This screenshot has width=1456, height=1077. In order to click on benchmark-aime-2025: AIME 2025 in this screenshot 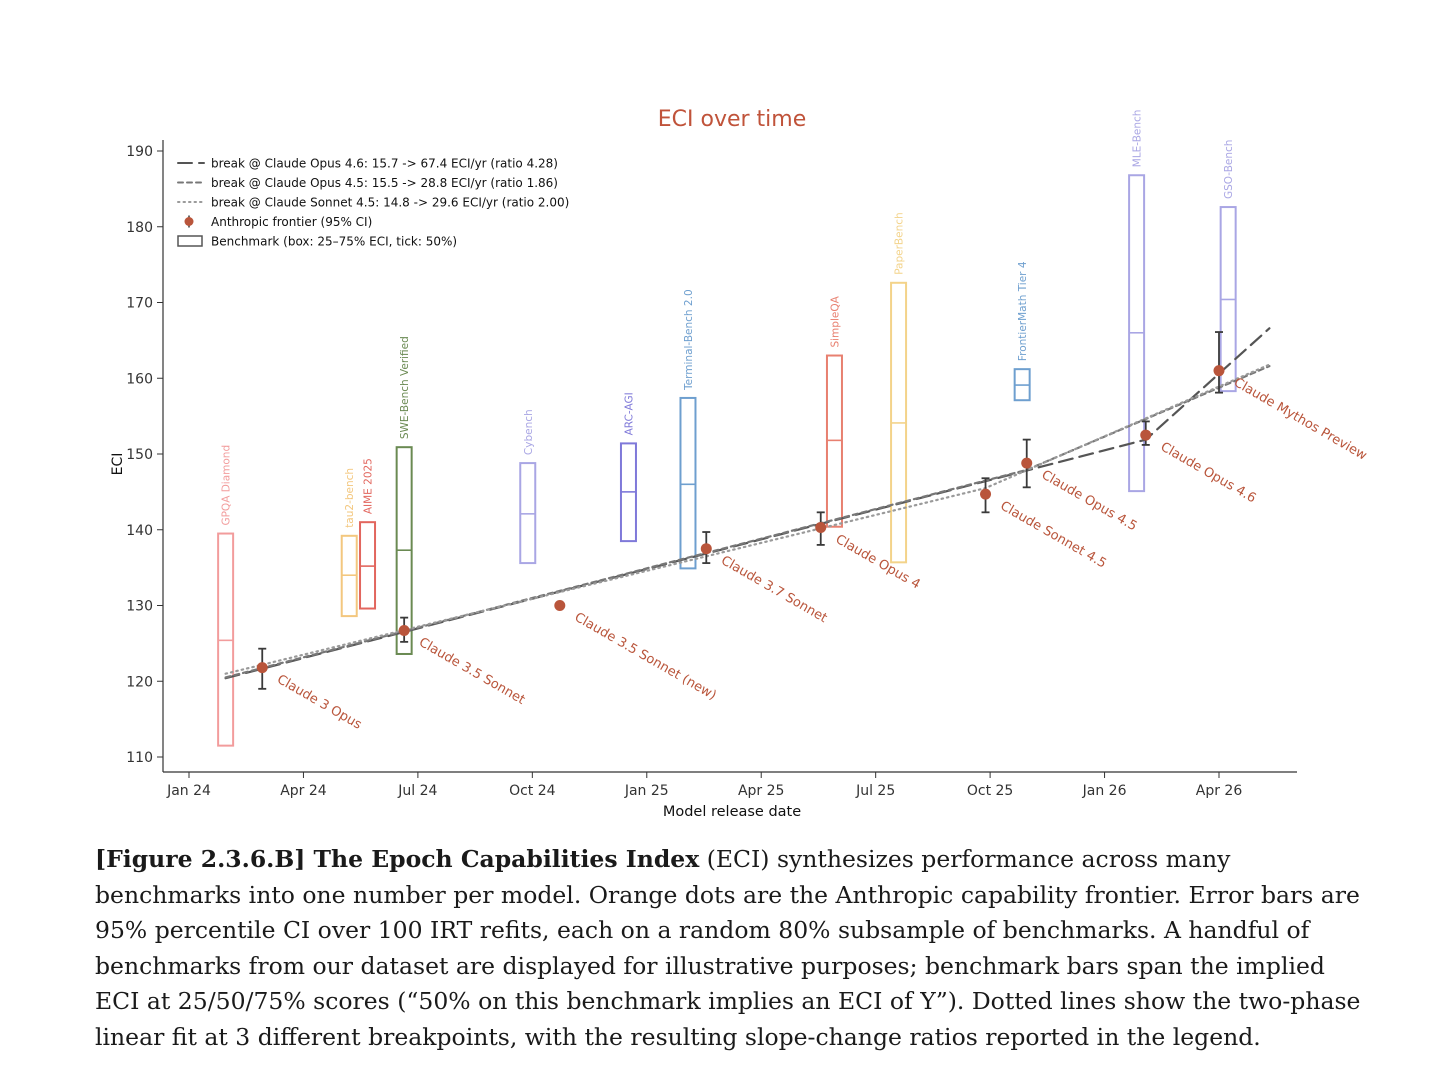, I will do `click(368, 534)`.